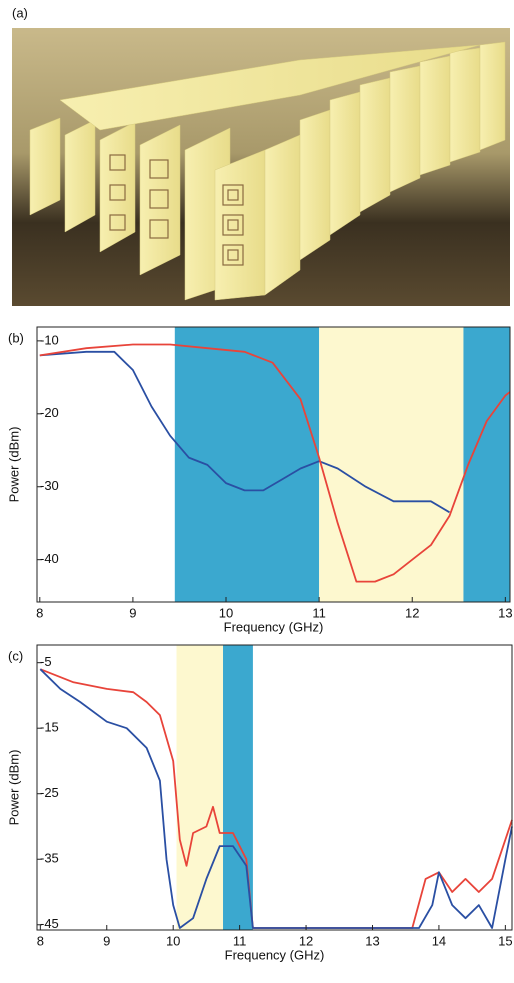 Image resolution: width=514 pixels, height=983 pixels. What do you see at coordinates (49, 412) in the screenshot?
I see `y-tick-label: -20` at bounding box center [49, 412].